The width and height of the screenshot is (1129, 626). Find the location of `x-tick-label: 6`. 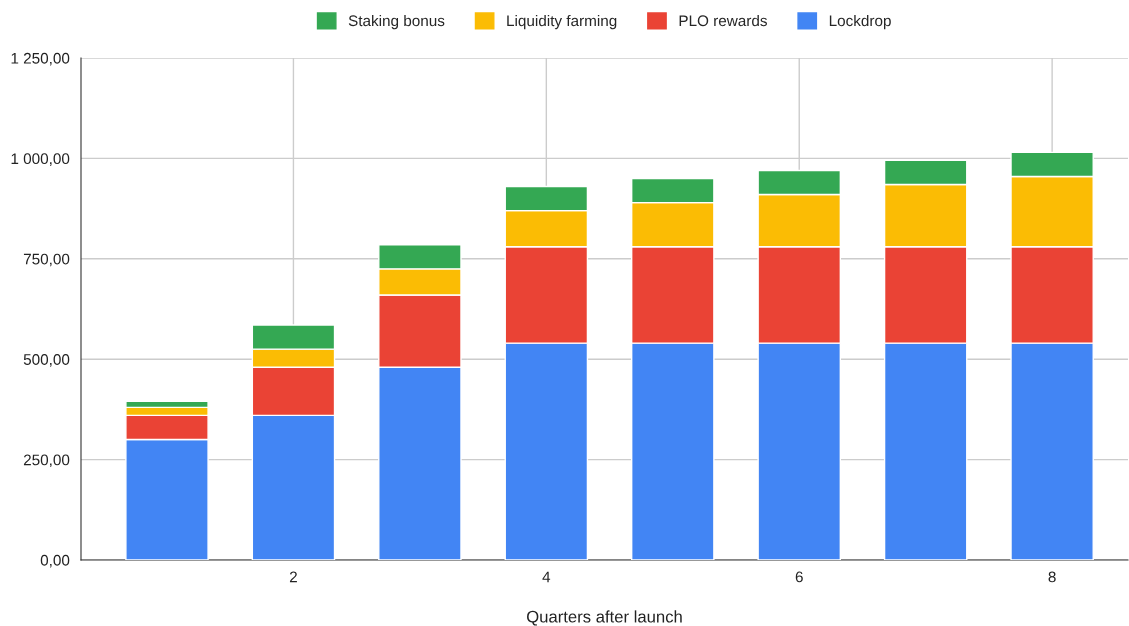

x-tick-label: 6 is located at coordinates (799, 577).